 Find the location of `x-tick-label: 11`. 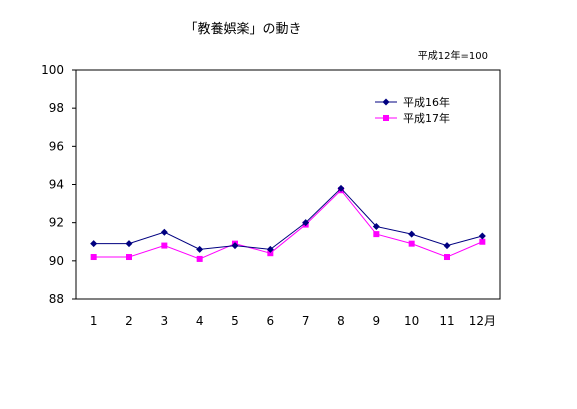

x-tick-label: 11 is located at coordinates (446, 321).